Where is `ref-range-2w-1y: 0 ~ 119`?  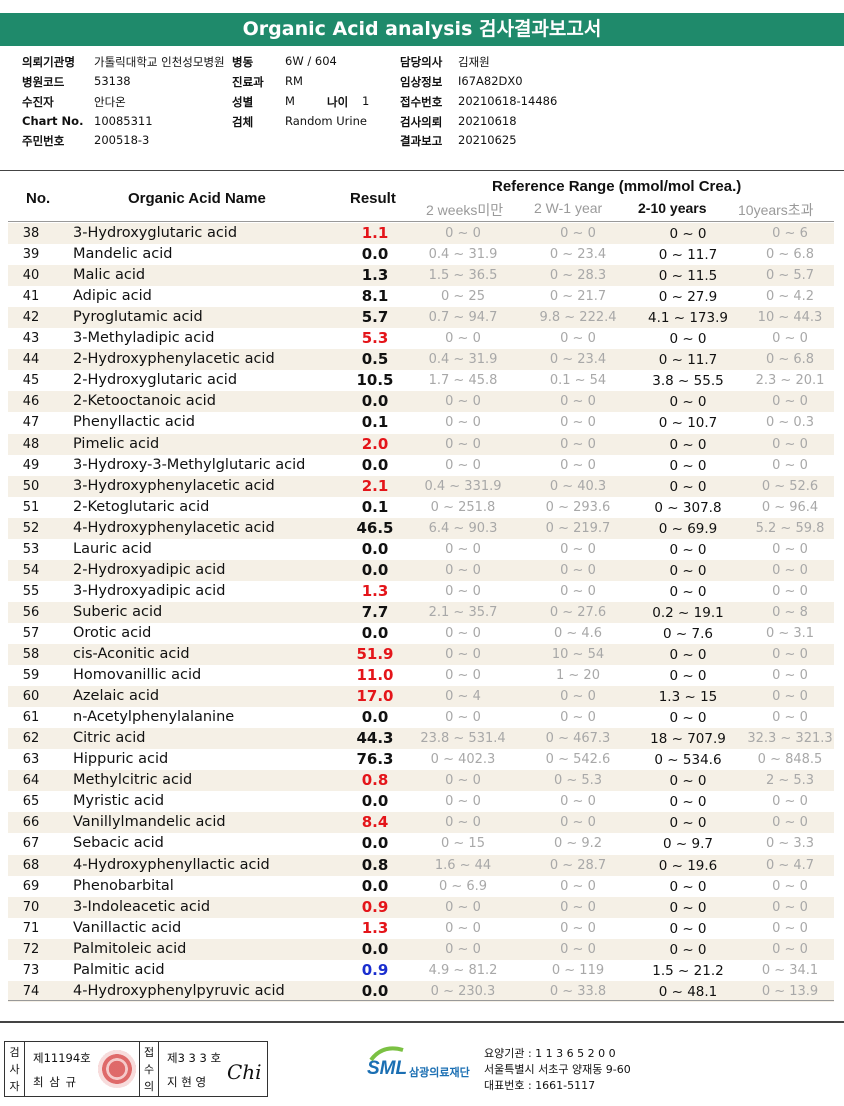 ref-range-2w-1y: 0 ~ 119 is located at coordinates (578, 970).